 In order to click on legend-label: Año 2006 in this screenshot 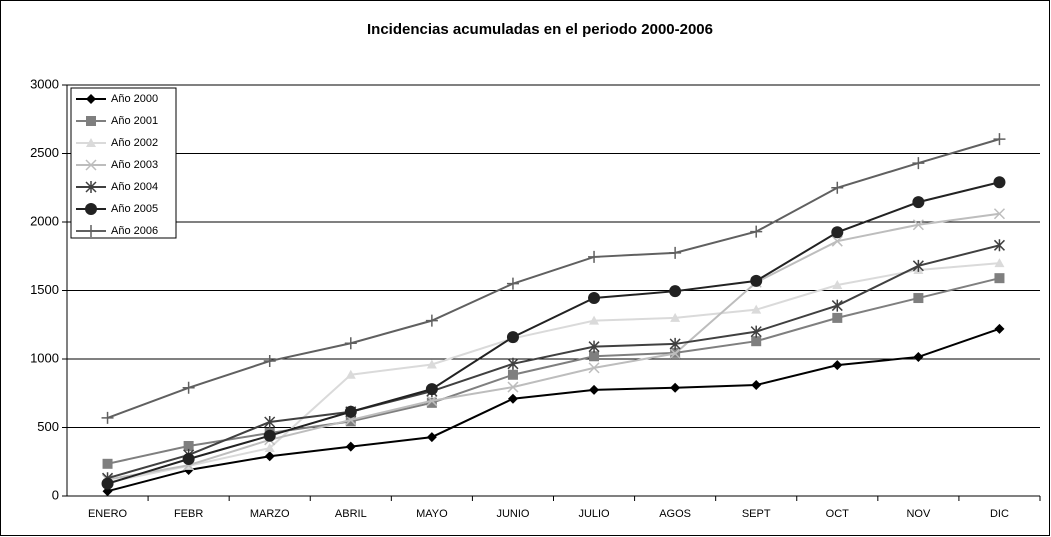, I will do `click(134, 231)`.